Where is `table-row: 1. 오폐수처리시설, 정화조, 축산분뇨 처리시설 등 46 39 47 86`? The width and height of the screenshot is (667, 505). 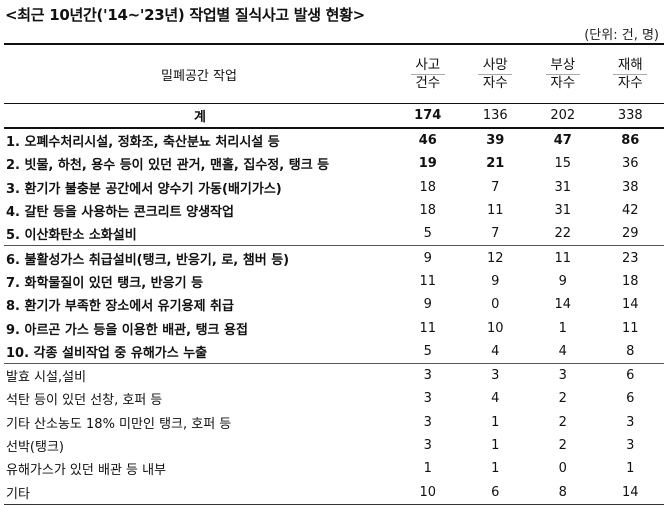 table-row: 1. 오폐수처리시설, 정화조, 축산분뇨 처리시설 등 46 39 47 86 is located at coordinates (334, 140).